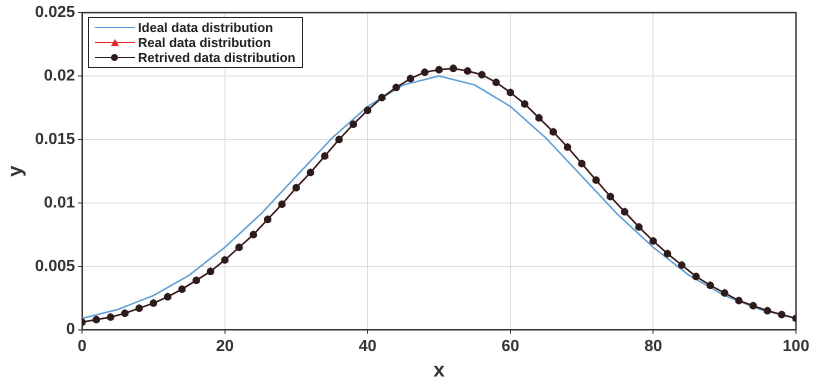 The height and width of the screenshot is (383, 818). What do you see at coordinates (367, 346) in the screenshot?
I see `x-tick-label: 40` at bounding box center [367, 346].